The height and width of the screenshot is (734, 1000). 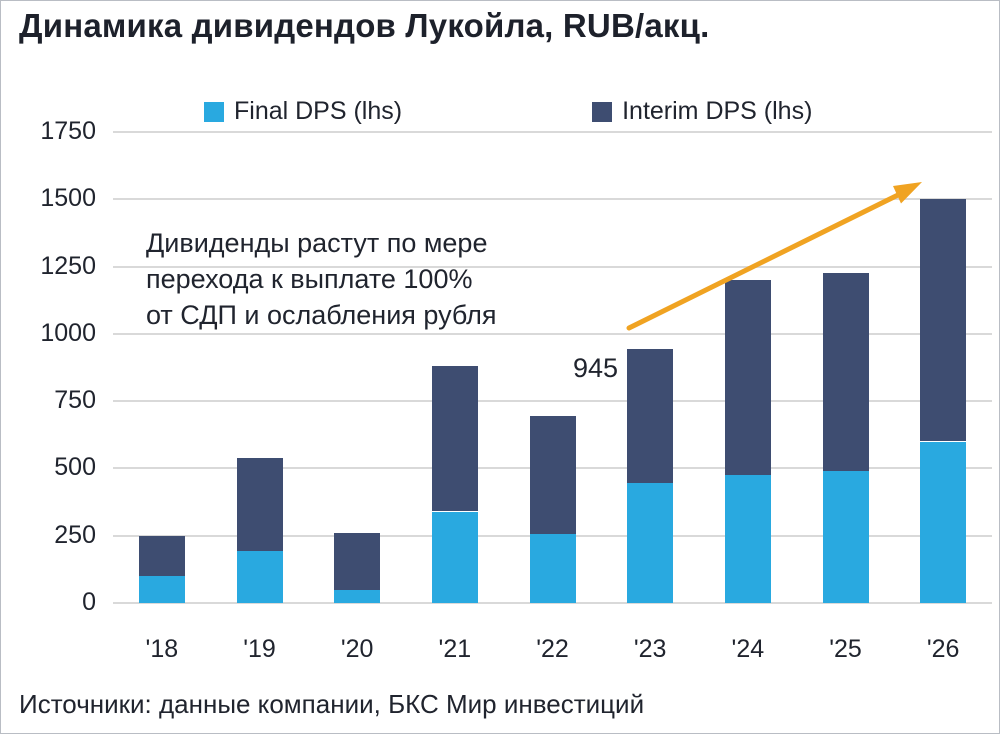 I want to click on chart-title: Динамика дивидендов Лукойла, RUB/акц., so click(x=364, y=25).